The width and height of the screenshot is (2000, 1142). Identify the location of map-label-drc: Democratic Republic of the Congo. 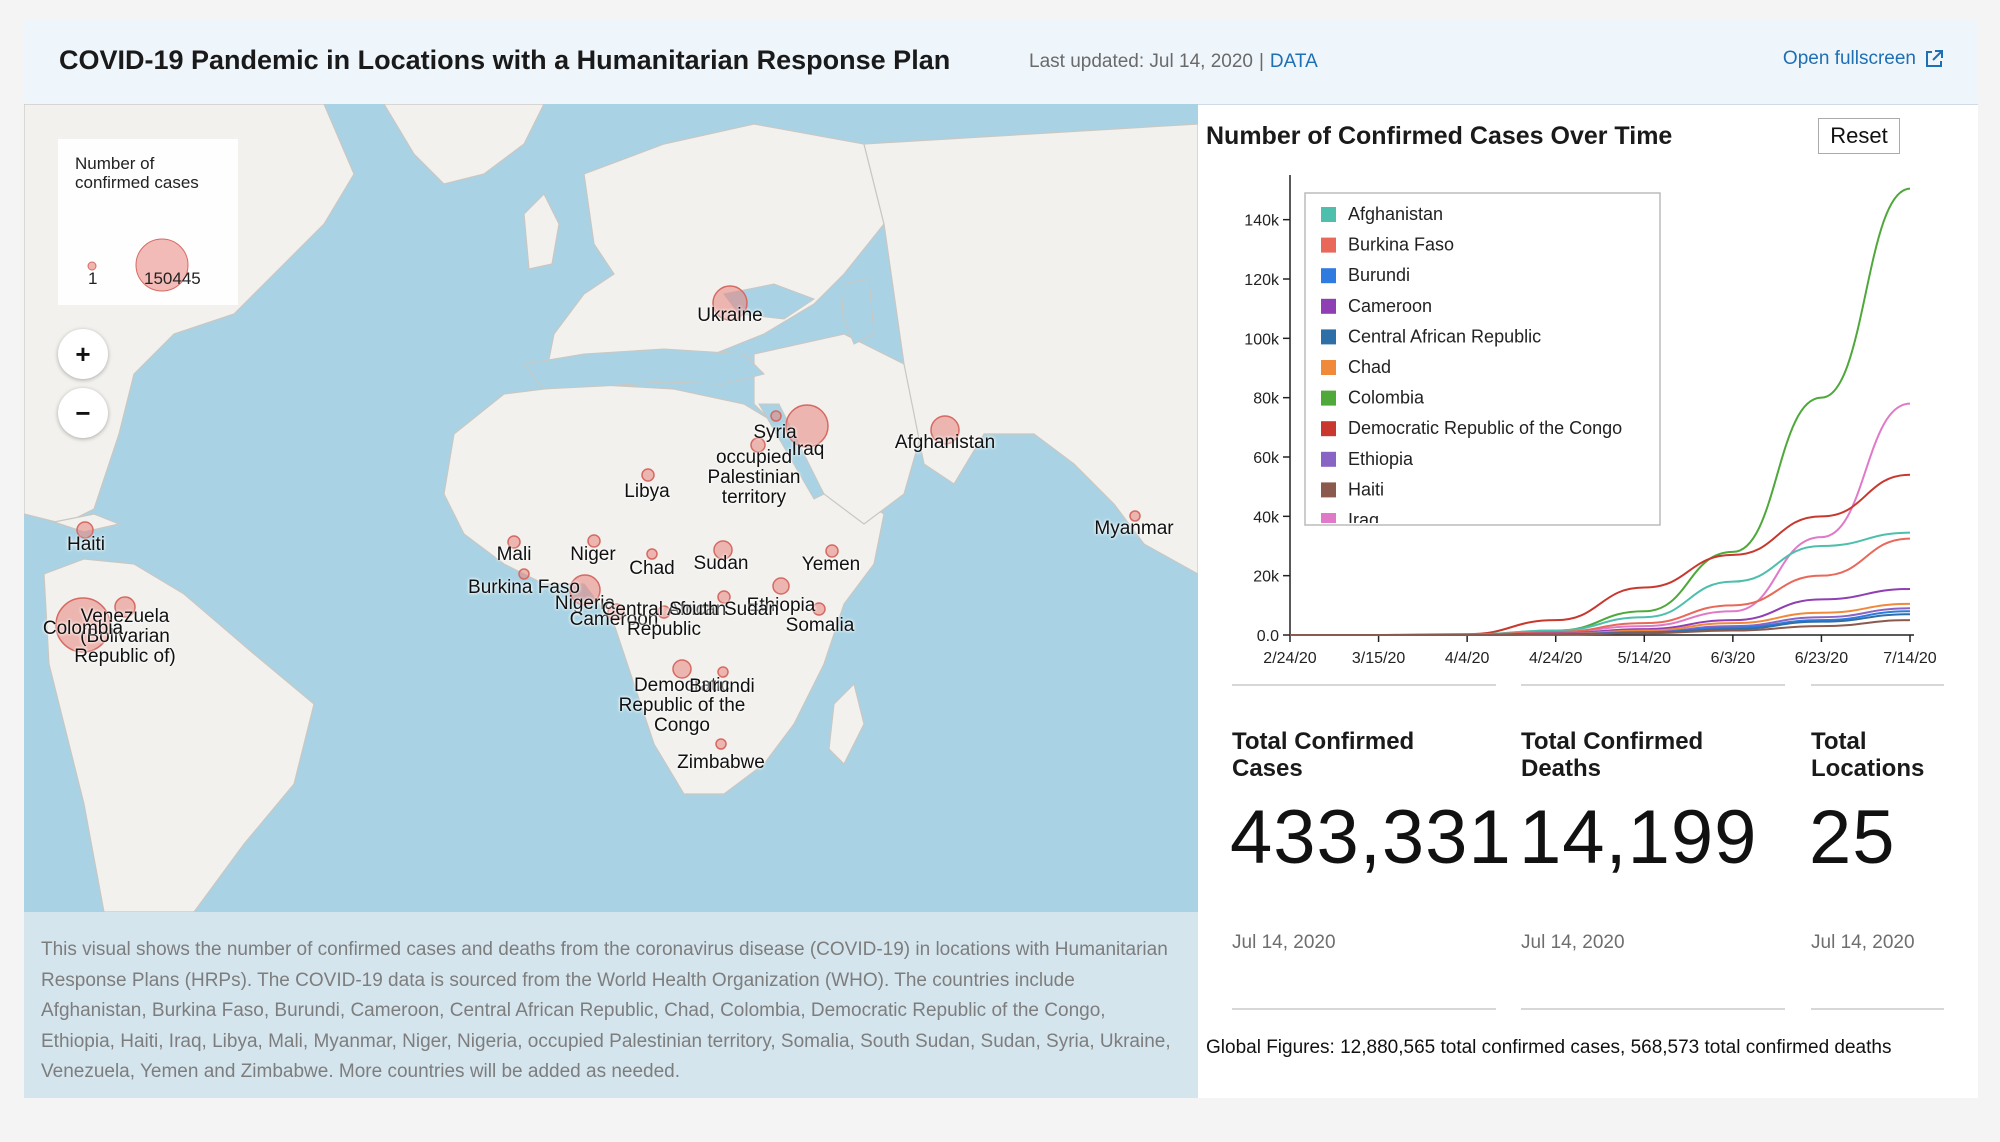
(682, 705).